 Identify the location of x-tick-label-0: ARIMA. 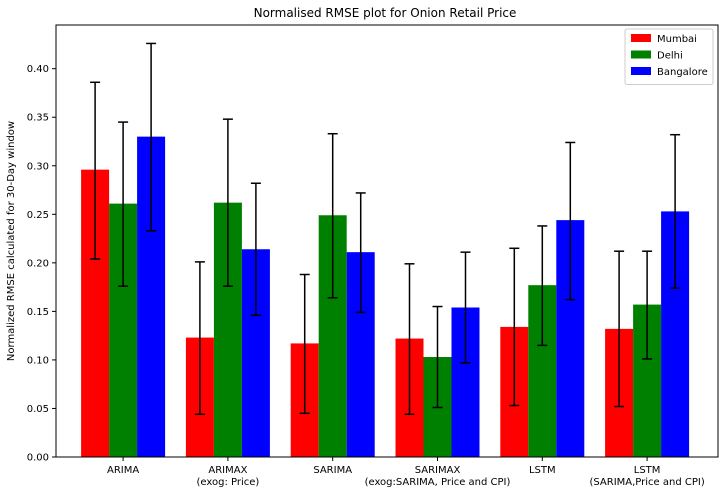
(123, 470).